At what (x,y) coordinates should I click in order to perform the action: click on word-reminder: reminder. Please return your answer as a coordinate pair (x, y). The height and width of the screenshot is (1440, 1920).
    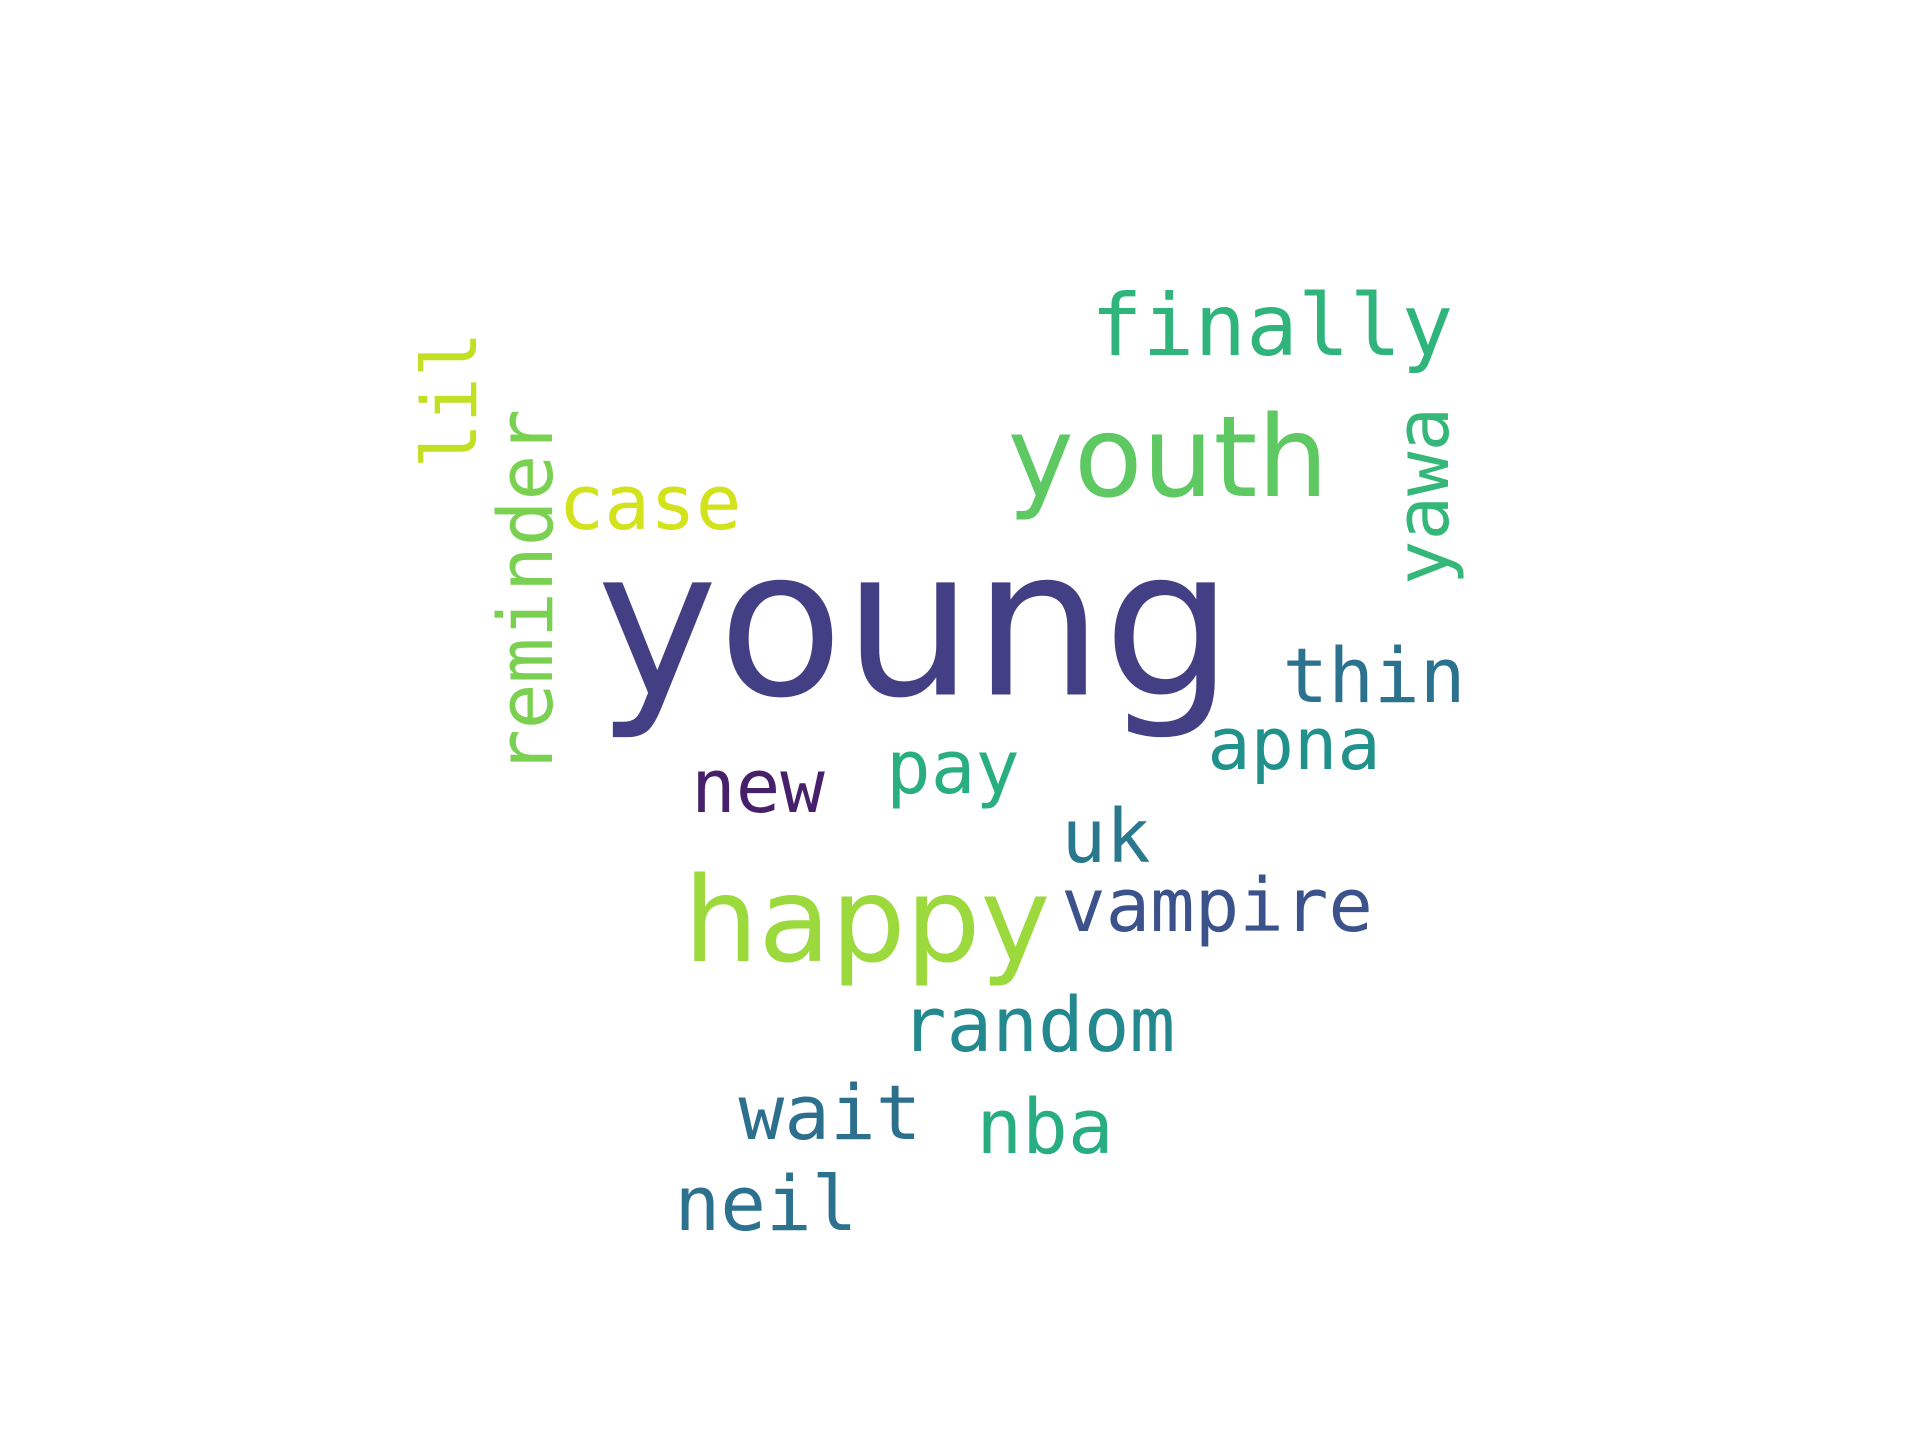
    Looking at the image, I should click on (525, 592).